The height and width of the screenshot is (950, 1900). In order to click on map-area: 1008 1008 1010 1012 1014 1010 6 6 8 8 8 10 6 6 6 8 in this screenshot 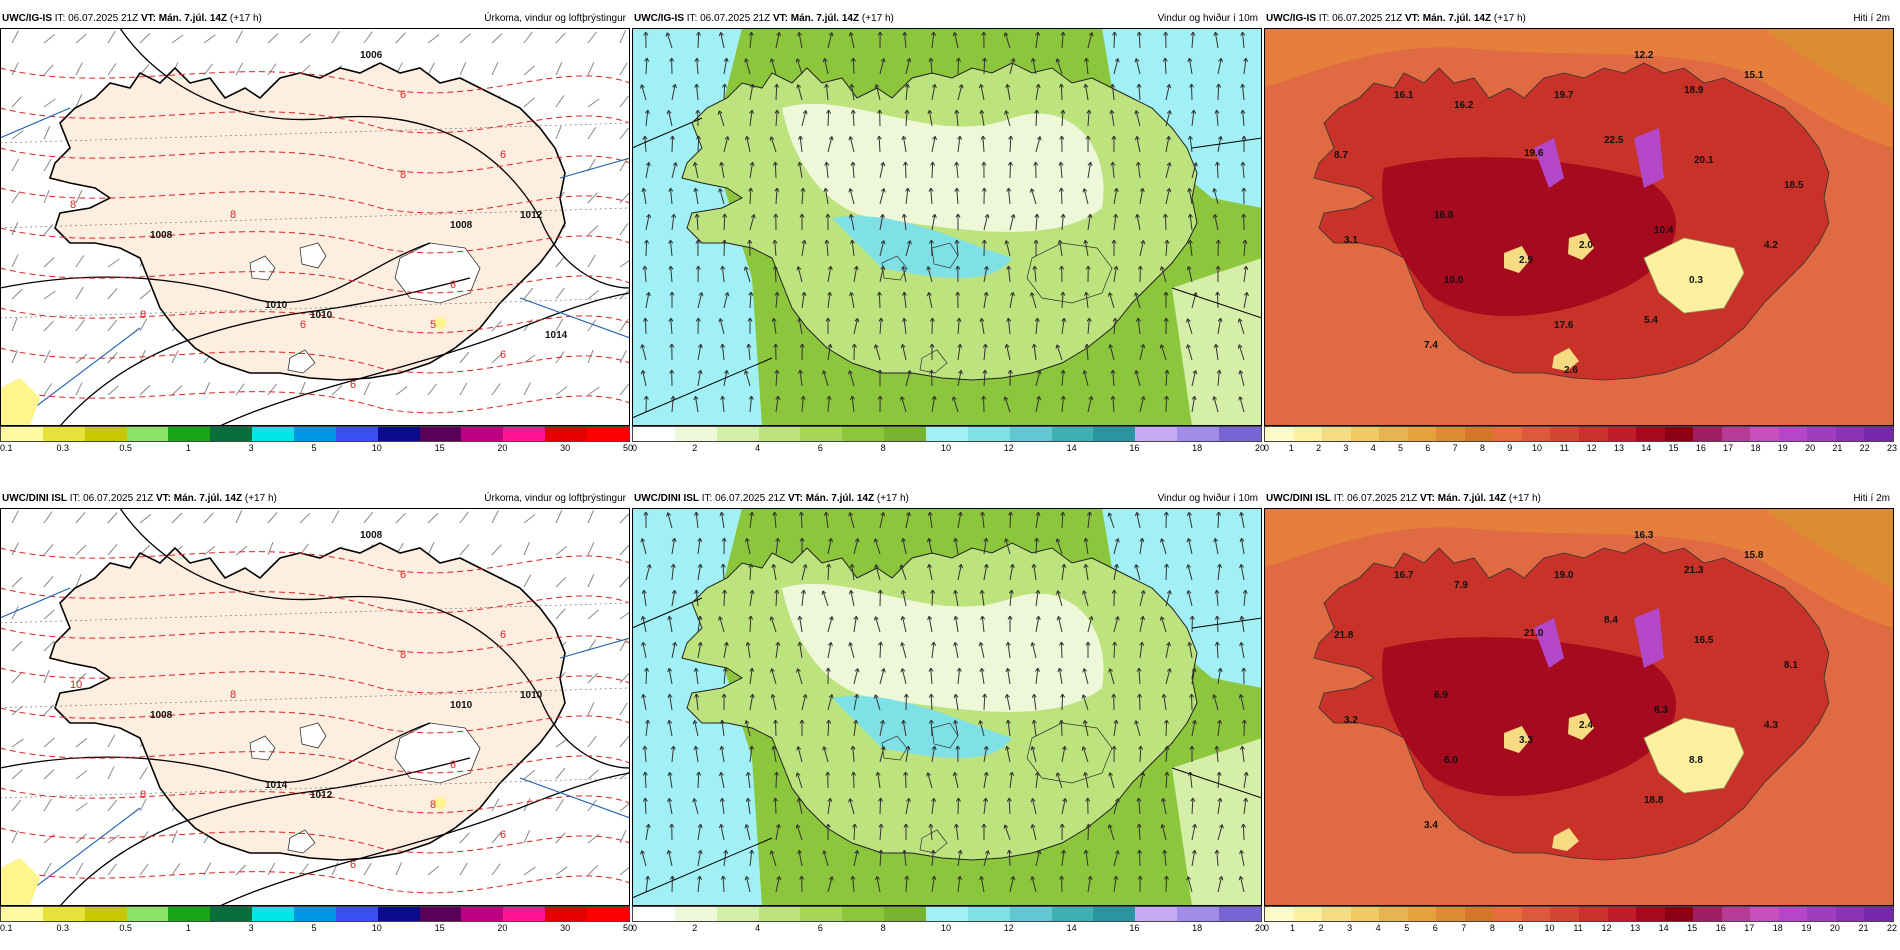, I will do `click(315, 707)`.